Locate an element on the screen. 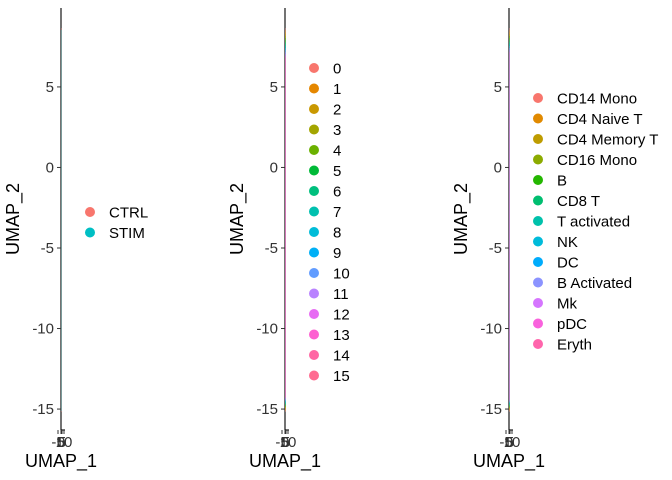  legend-label: CD14 Mono is located at coordinates (597, 99).